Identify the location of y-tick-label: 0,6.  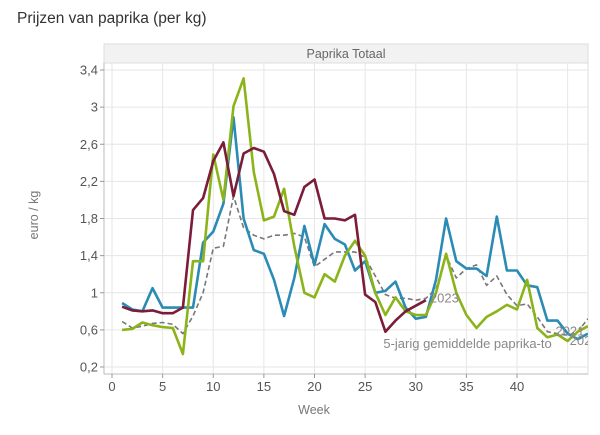
(89, 329).